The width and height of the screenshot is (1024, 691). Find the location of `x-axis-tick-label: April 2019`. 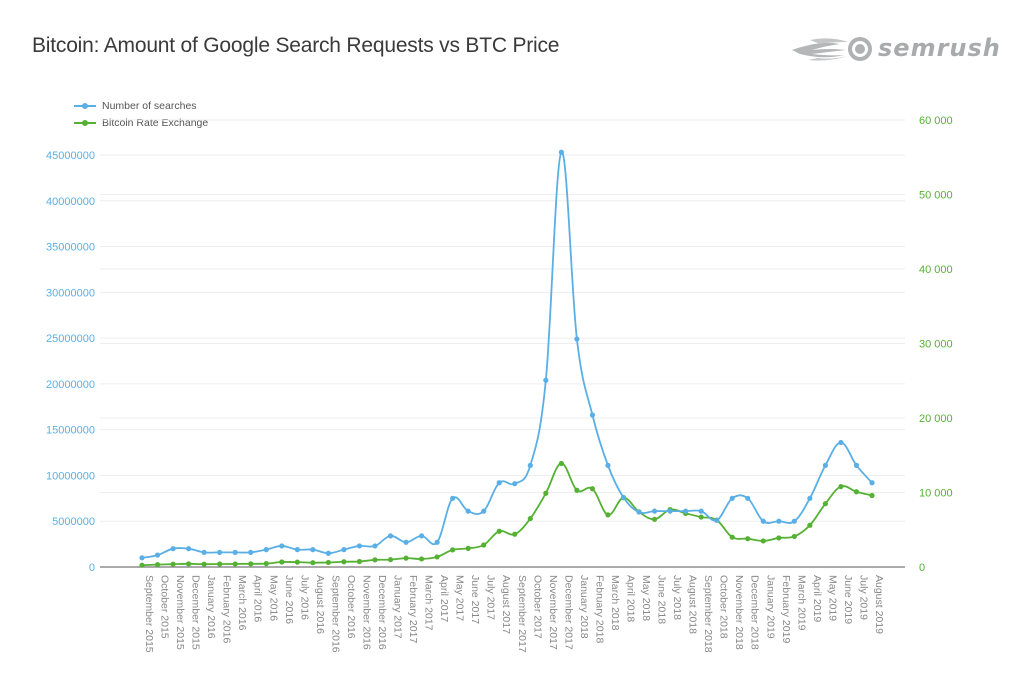

x-axis-tick-label: April 2019 is located at coordinates (817, 598).